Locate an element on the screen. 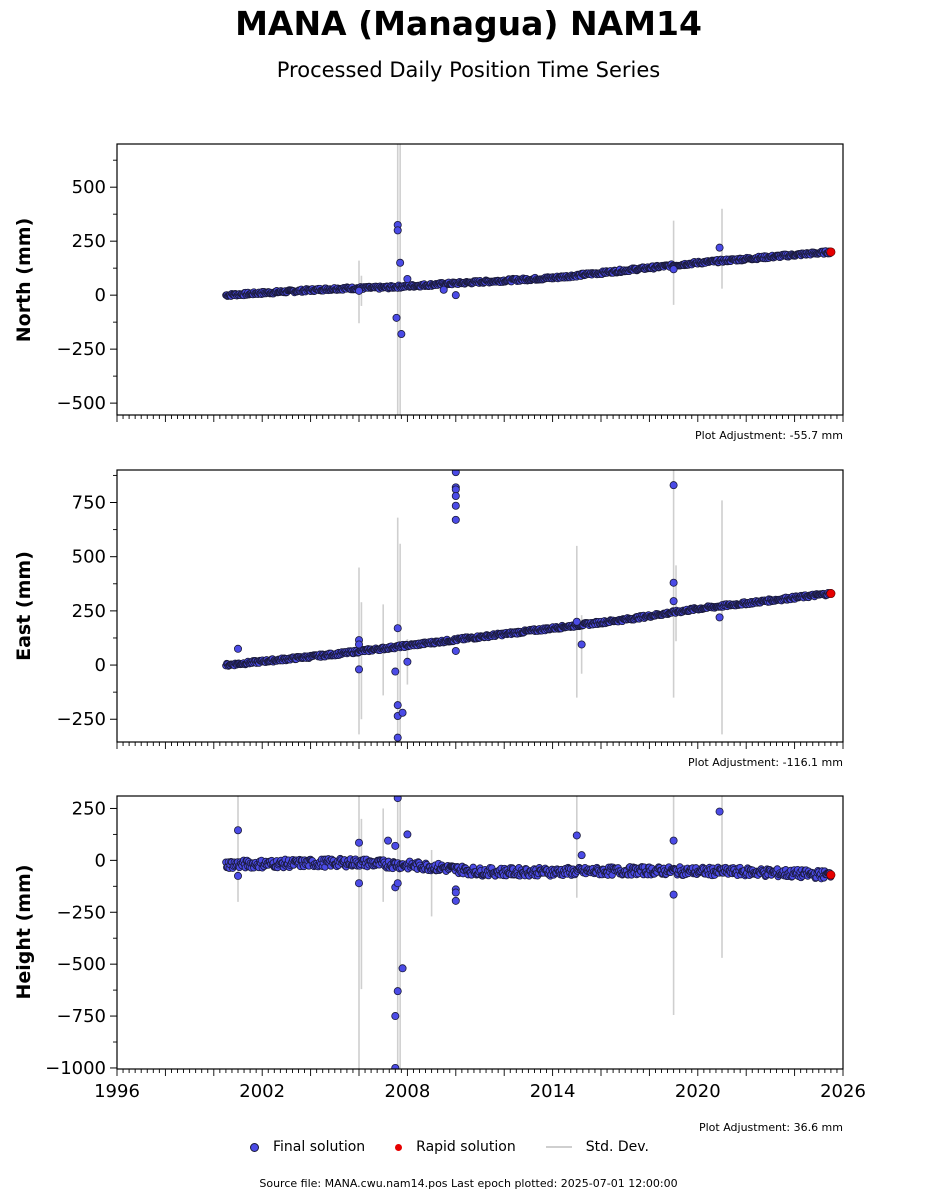 This screenshot has height=1200, width=937. legend: Final solution Rapid solution Std. Dev. is located at coordinates (464, 1147).